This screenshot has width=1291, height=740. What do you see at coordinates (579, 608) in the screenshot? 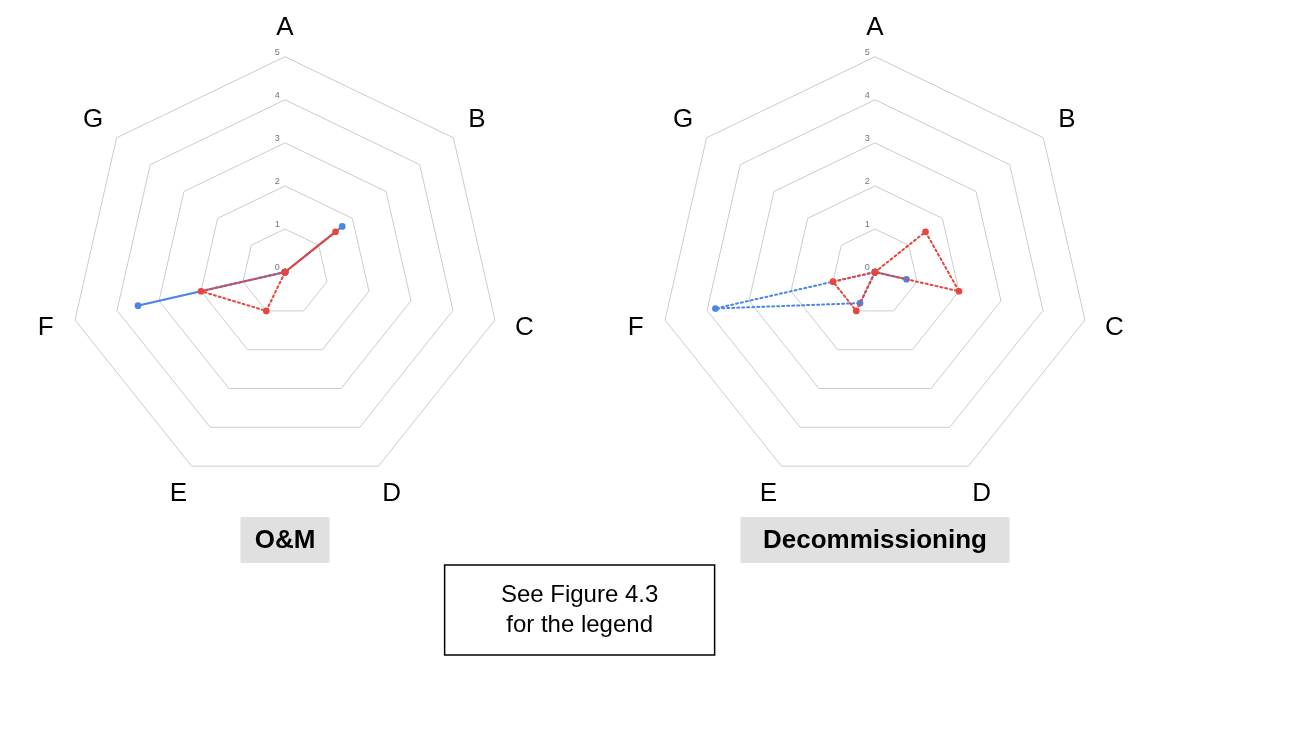
I see `text: See Figure 4.3 for the legend` at bounding box center [579, 608].